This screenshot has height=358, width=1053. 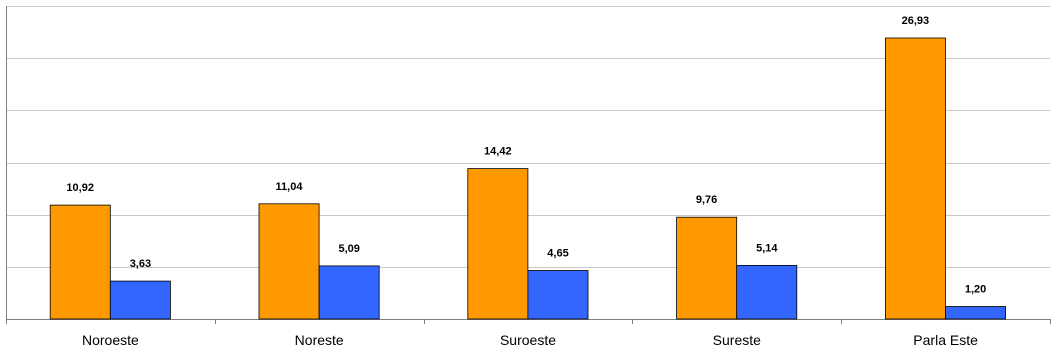 What do you see at coordinates (80, 188) in the screenshot?
I see `data-label: 10,92` at bounding box center [80, 188].